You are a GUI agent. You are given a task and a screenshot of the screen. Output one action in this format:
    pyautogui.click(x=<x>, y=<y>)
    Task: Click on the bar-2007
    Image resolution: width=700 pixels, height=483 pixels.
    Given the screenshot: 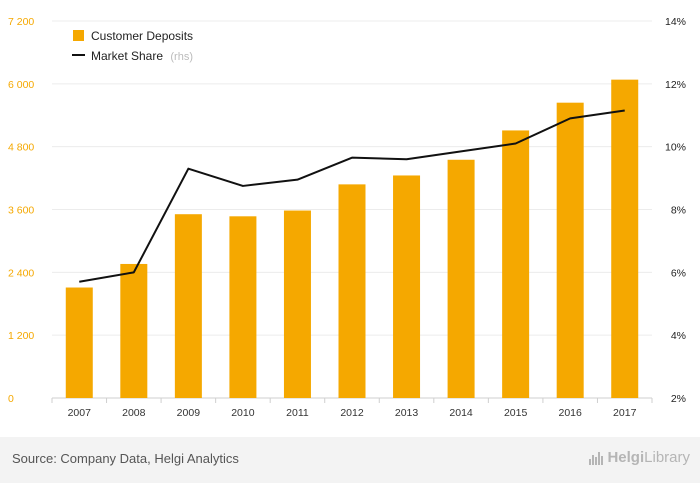 What is the action you would take?
    pyautogui.click(x=79, y=342)
    